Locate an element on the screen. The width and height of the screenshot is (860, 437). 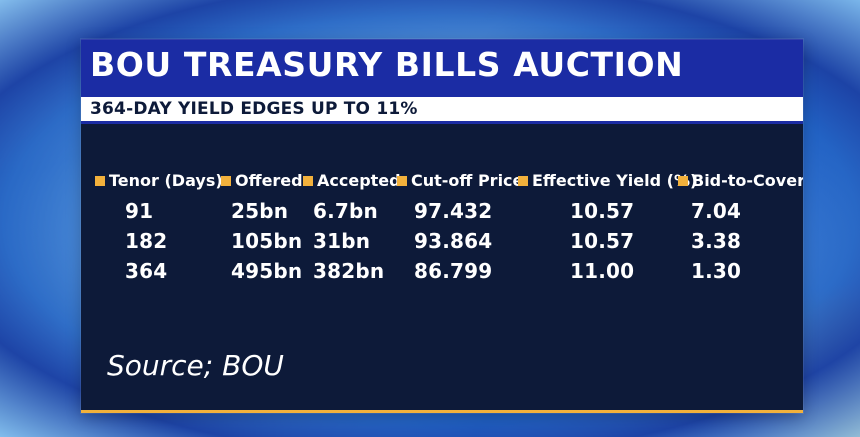
header-label-bid-to-cover: Bid-to-Cover is located at coordinates (747, 180).